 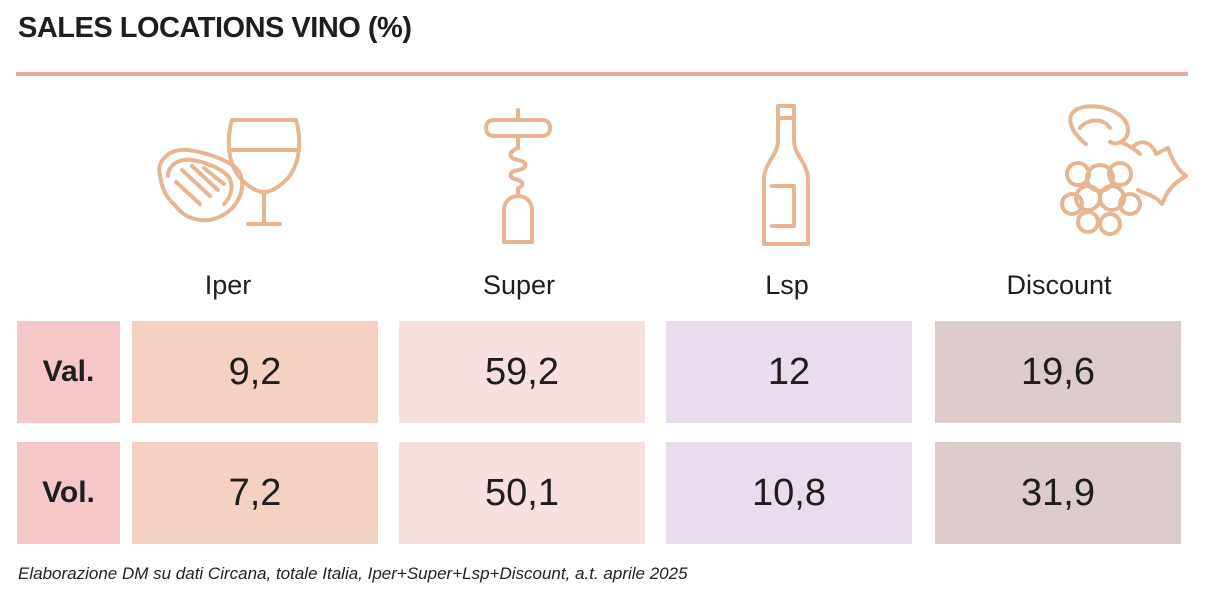 I want to click on steak-and-wine-glass-icon, so click(x=232, y=175).